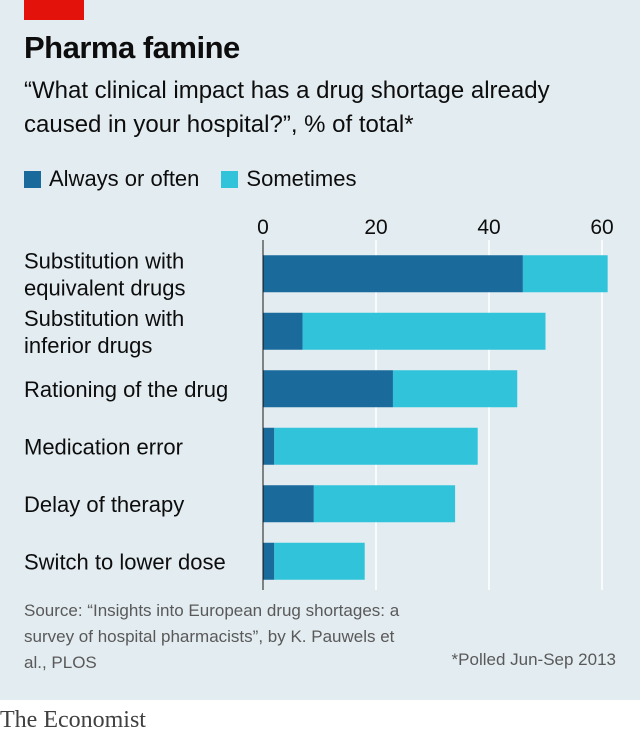 The height and width of the screenshot is (738, 640). I want to click on category-label-substitution-with-inferior-drugs-line-1: Substitution with, so click(104, 318).